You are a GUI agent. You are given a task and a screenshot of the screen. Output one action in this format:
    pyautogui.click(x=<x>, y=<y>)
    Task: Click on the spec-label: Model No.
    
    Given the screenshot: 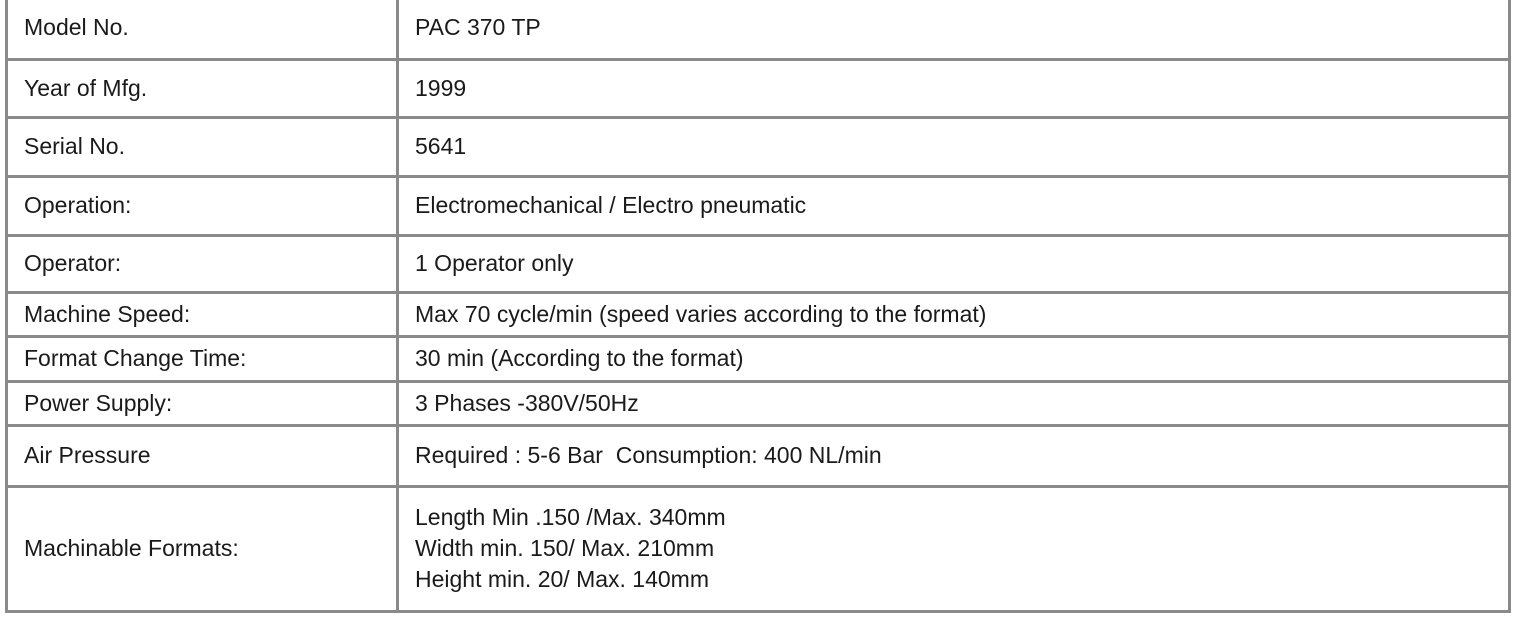 What is the action you would take?
    pyautogui.click(x=202, y=30)
    